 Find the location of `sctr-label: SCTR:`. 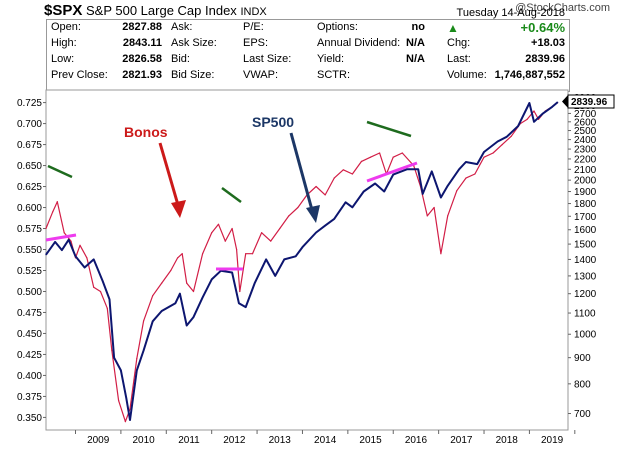

sctr-label: SCTR: is located at coordinates (333, 75).